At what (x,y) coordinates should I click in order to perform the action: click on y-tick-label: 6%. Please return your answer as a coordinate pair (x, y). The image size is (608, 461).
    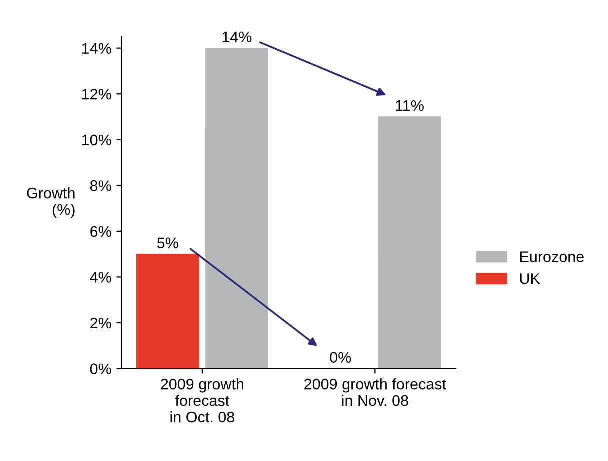
    Looking at the image, I should click on (101, 232).